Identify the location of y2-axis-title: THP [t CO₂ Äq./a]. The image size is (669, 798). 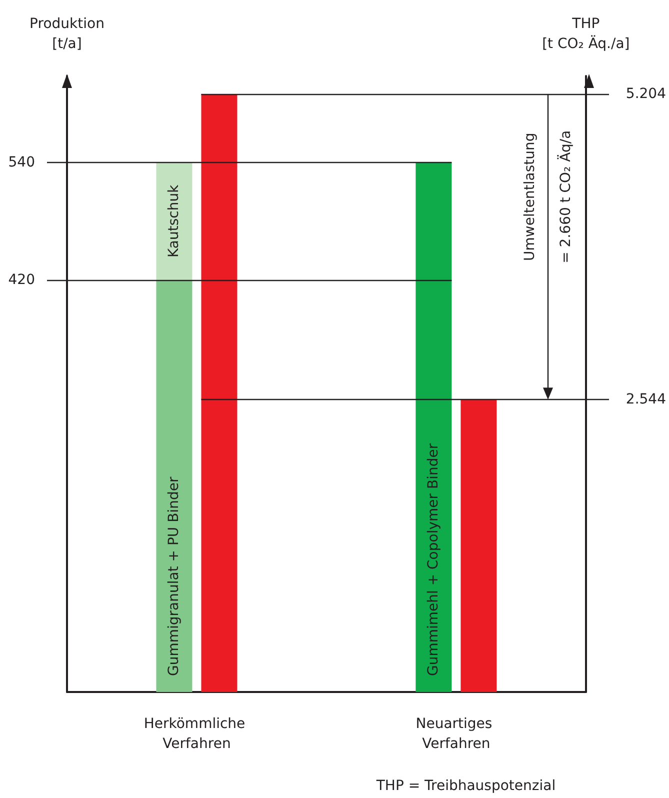
(586, 34).